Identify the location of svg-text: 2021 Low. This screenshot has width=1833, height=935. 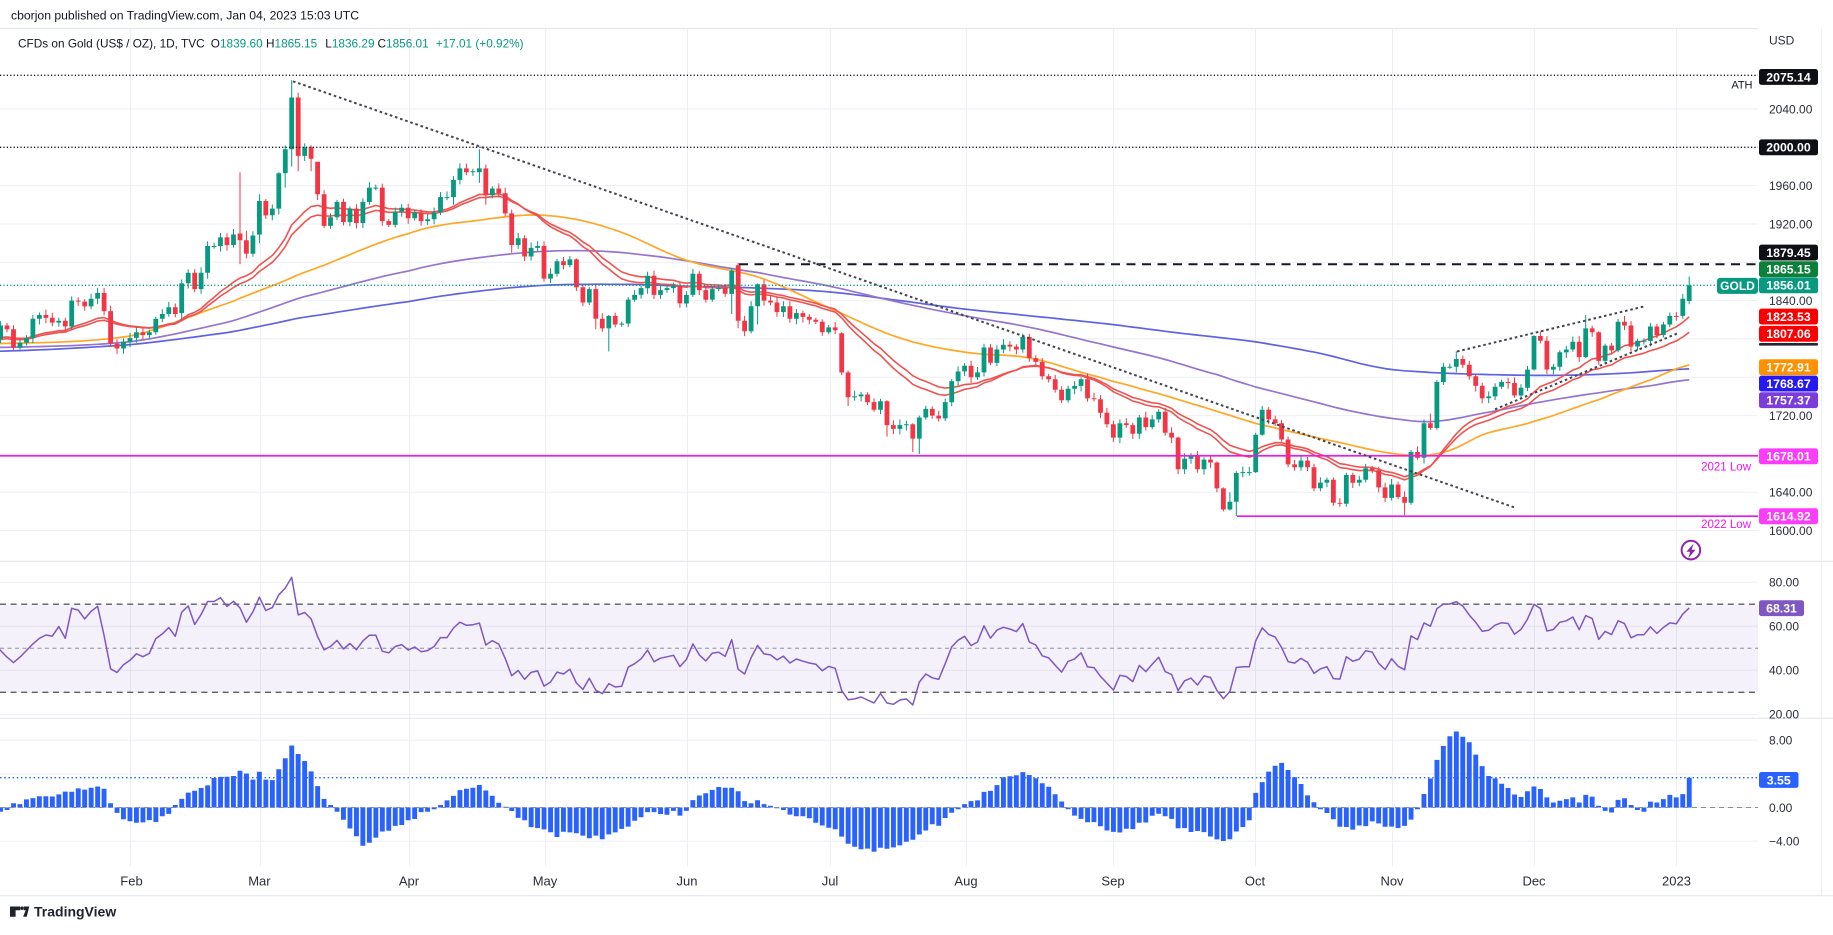
(1726, 468).